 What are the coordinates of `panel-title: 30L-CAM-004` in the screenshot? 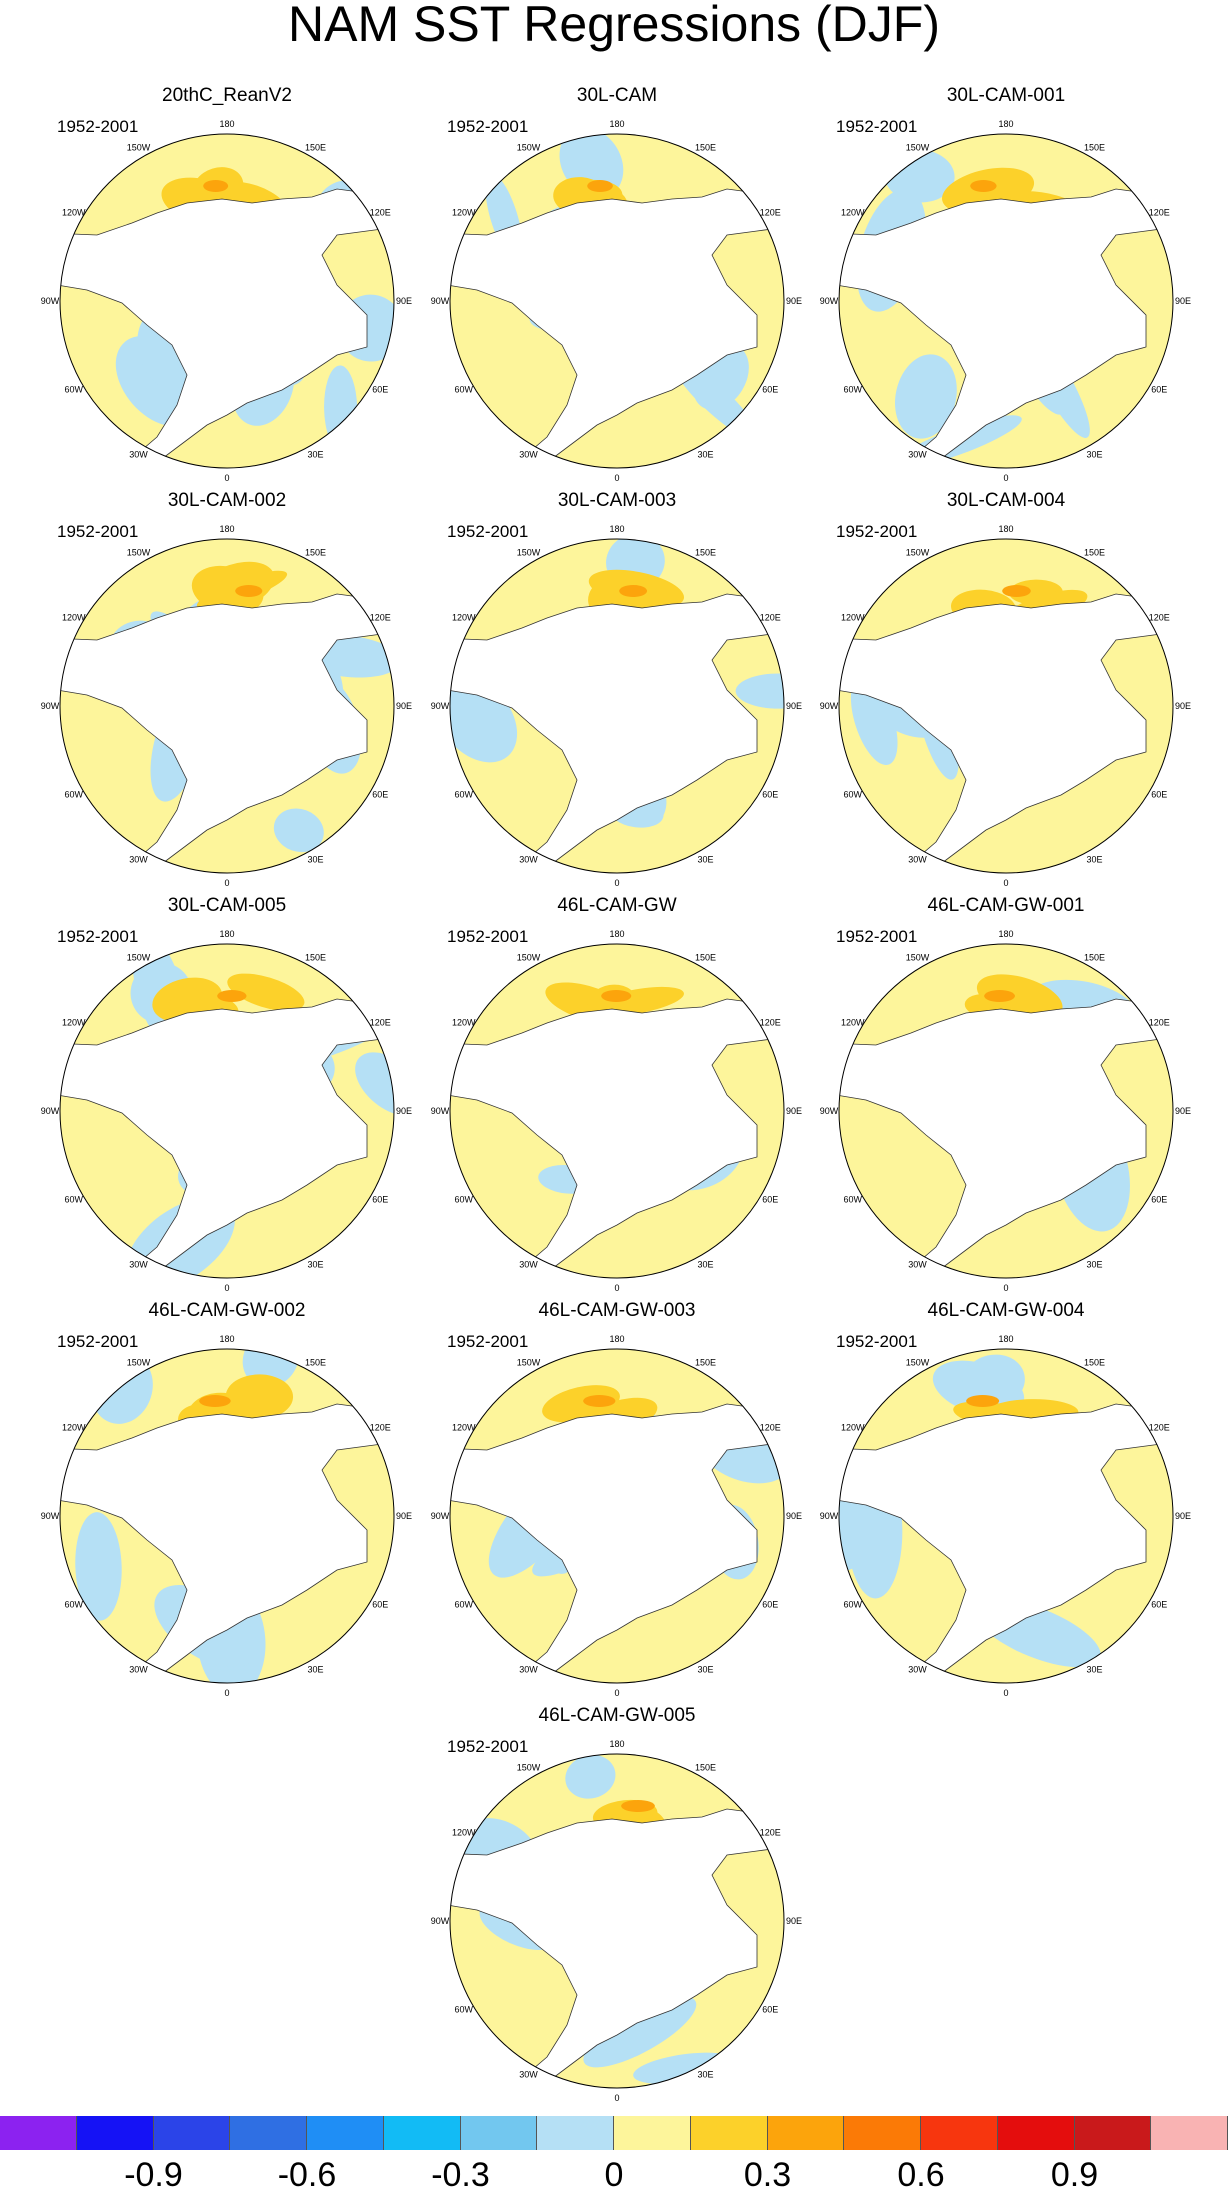 It's located at (1006, 500).